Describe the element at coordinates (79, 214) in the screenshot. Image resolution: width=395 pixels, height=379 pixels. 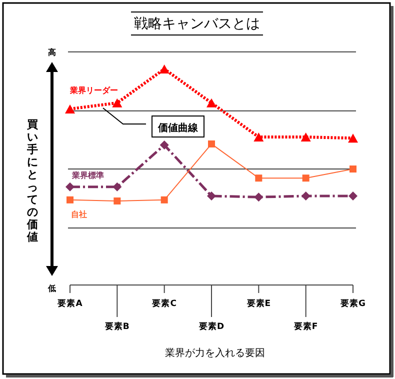
I see `series-label: 自社` at that location.